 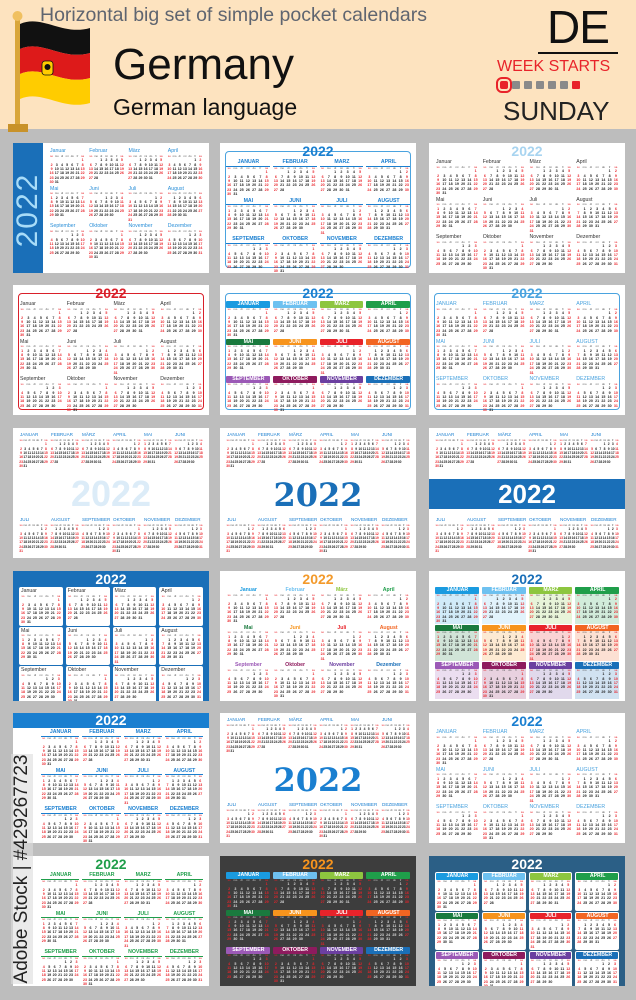 I want to click on weekday-label: mo, so click(x=87, y=524).